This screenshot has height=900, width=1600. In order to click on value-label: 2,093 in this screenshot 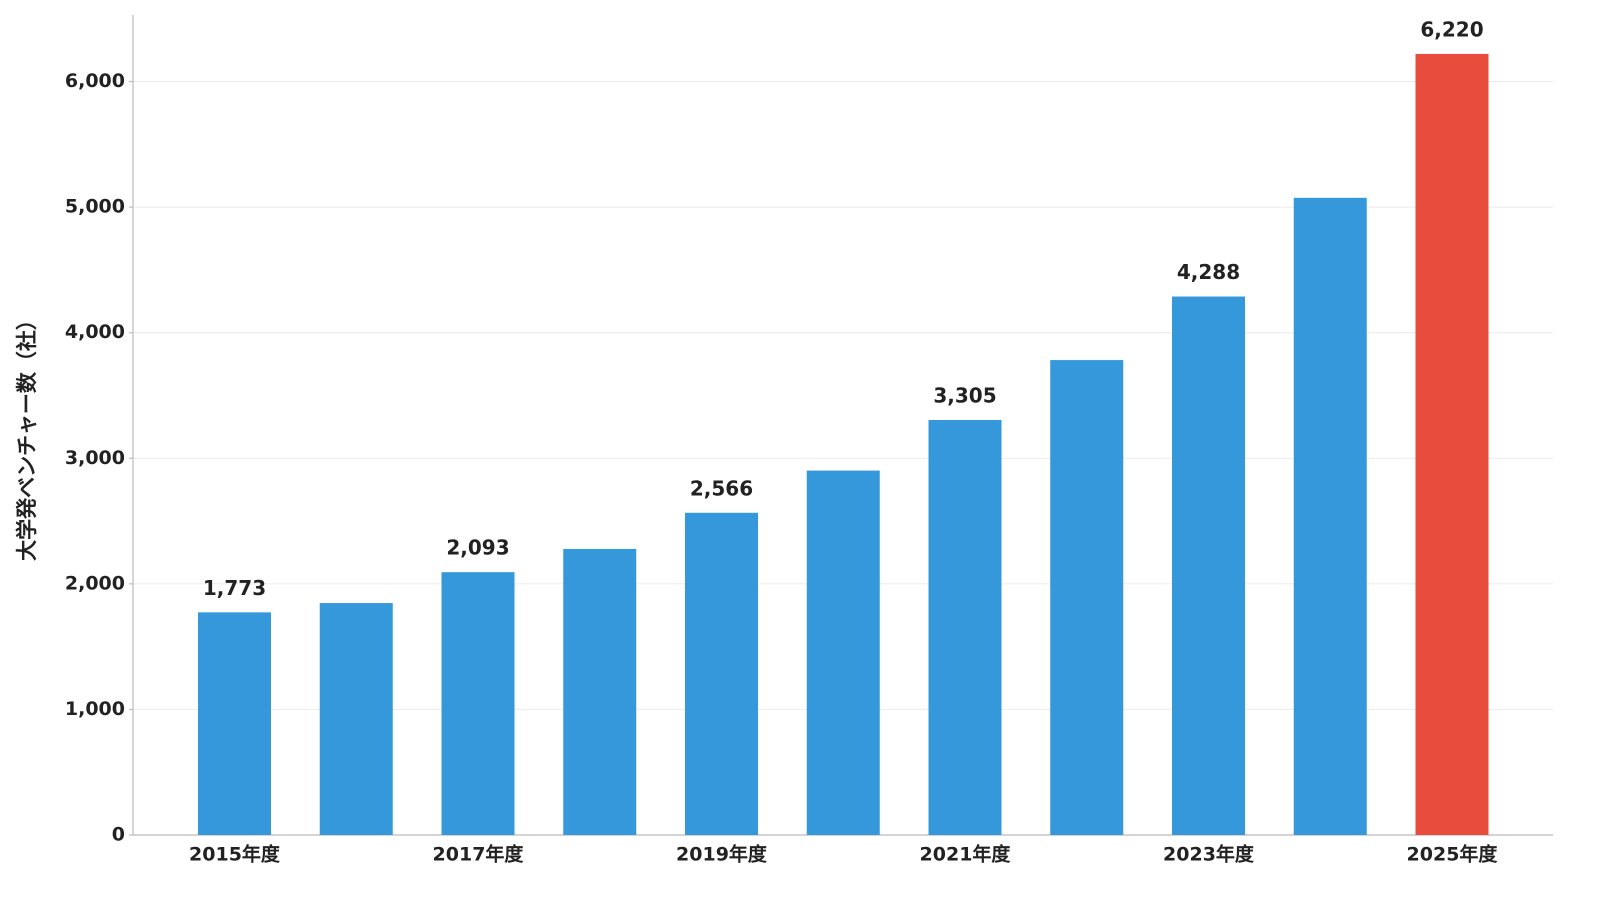, I will do `click(477, 548)`.